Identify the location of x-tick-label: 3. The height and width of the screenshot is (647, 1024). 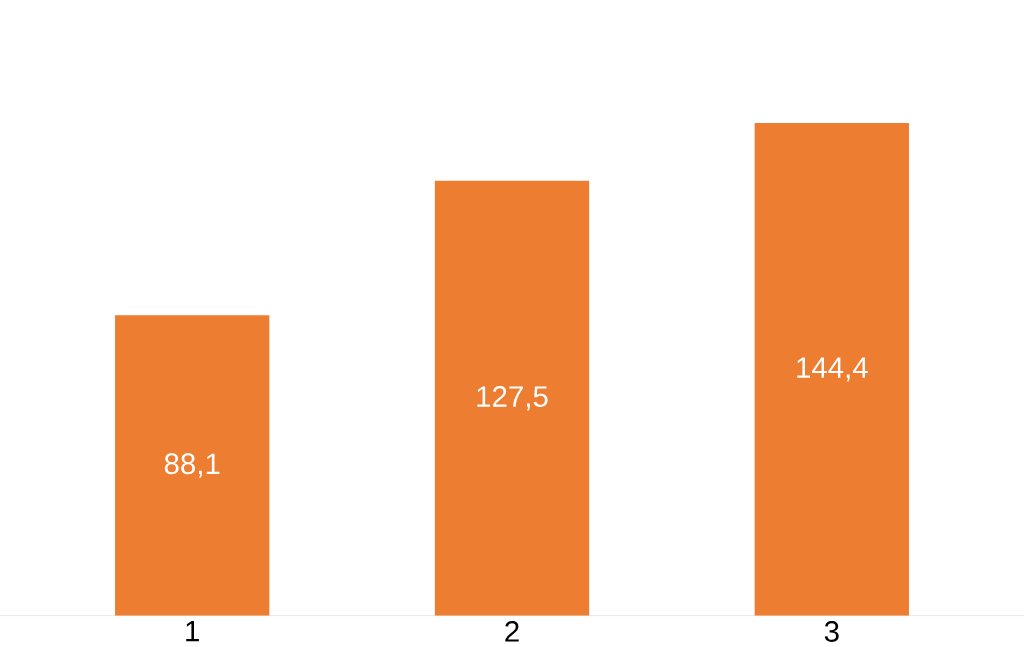
(831, 631).